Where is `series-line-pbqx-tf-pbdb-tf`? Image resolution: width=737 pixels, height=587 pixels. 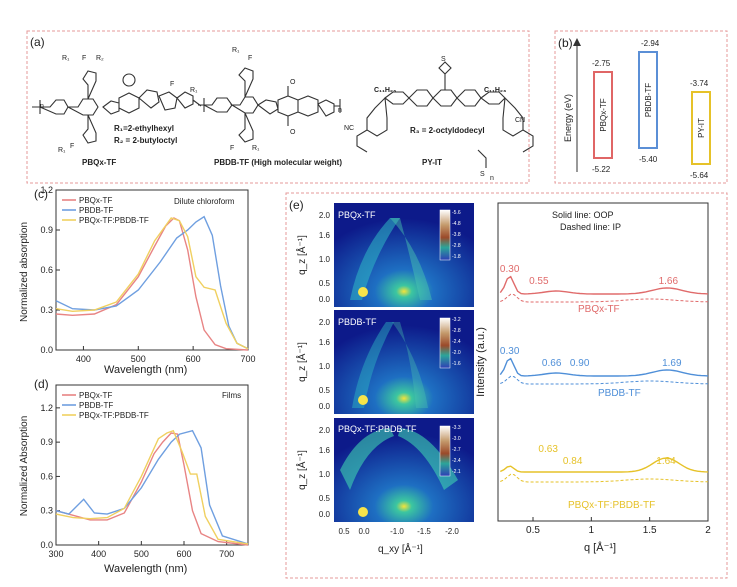 series-line-pbqx-tf-pbdb-tf is located at coordinates (152, 283).